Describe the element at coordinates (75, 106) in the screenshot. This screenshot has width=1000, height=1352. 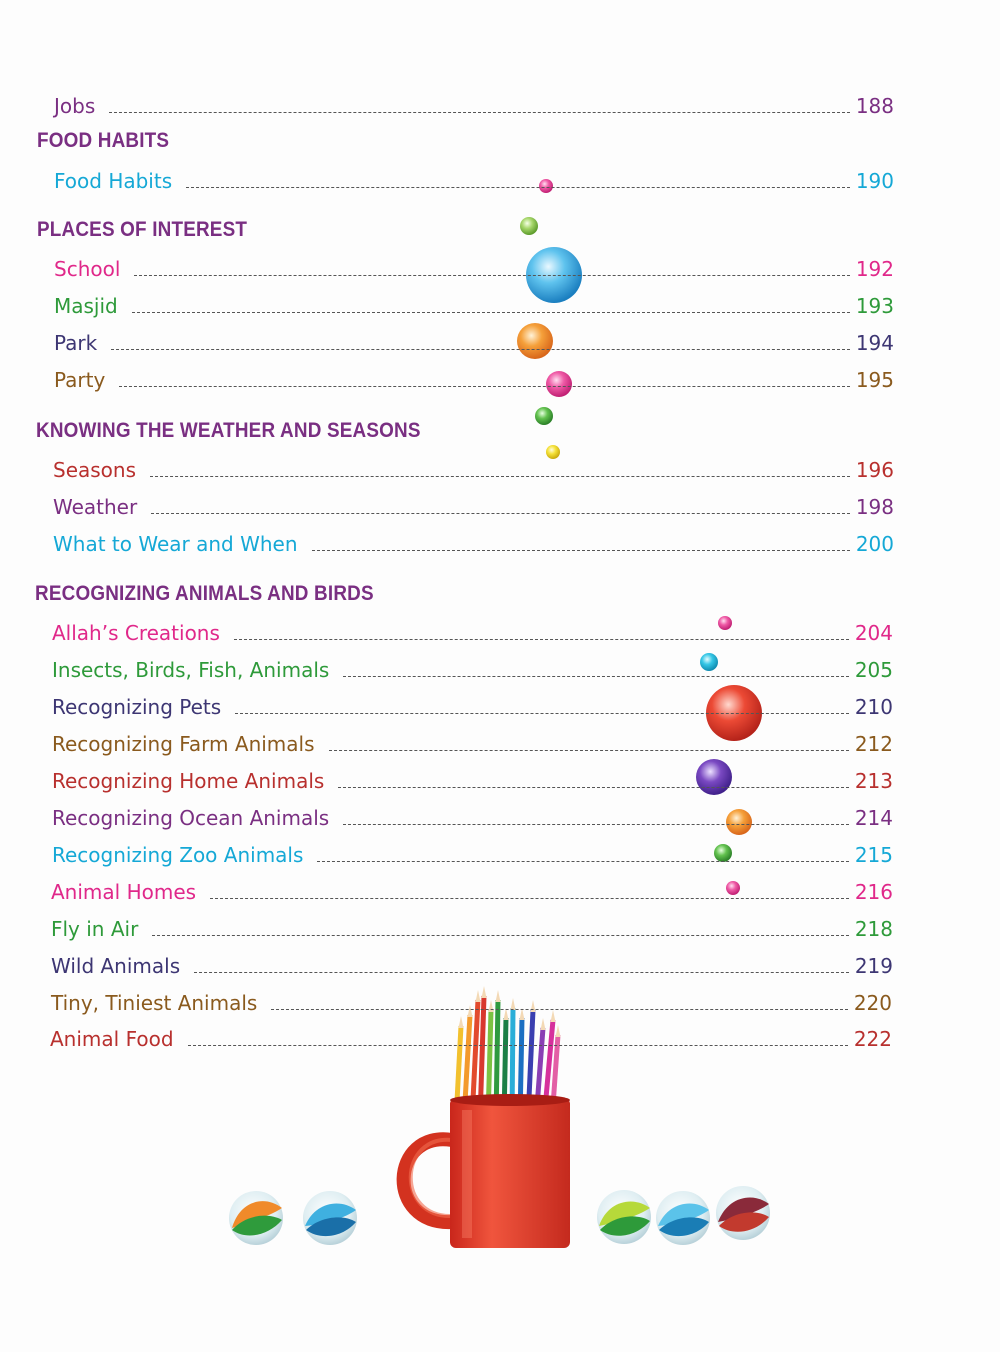
I see `toc-entry-label: Jobs` at that location.